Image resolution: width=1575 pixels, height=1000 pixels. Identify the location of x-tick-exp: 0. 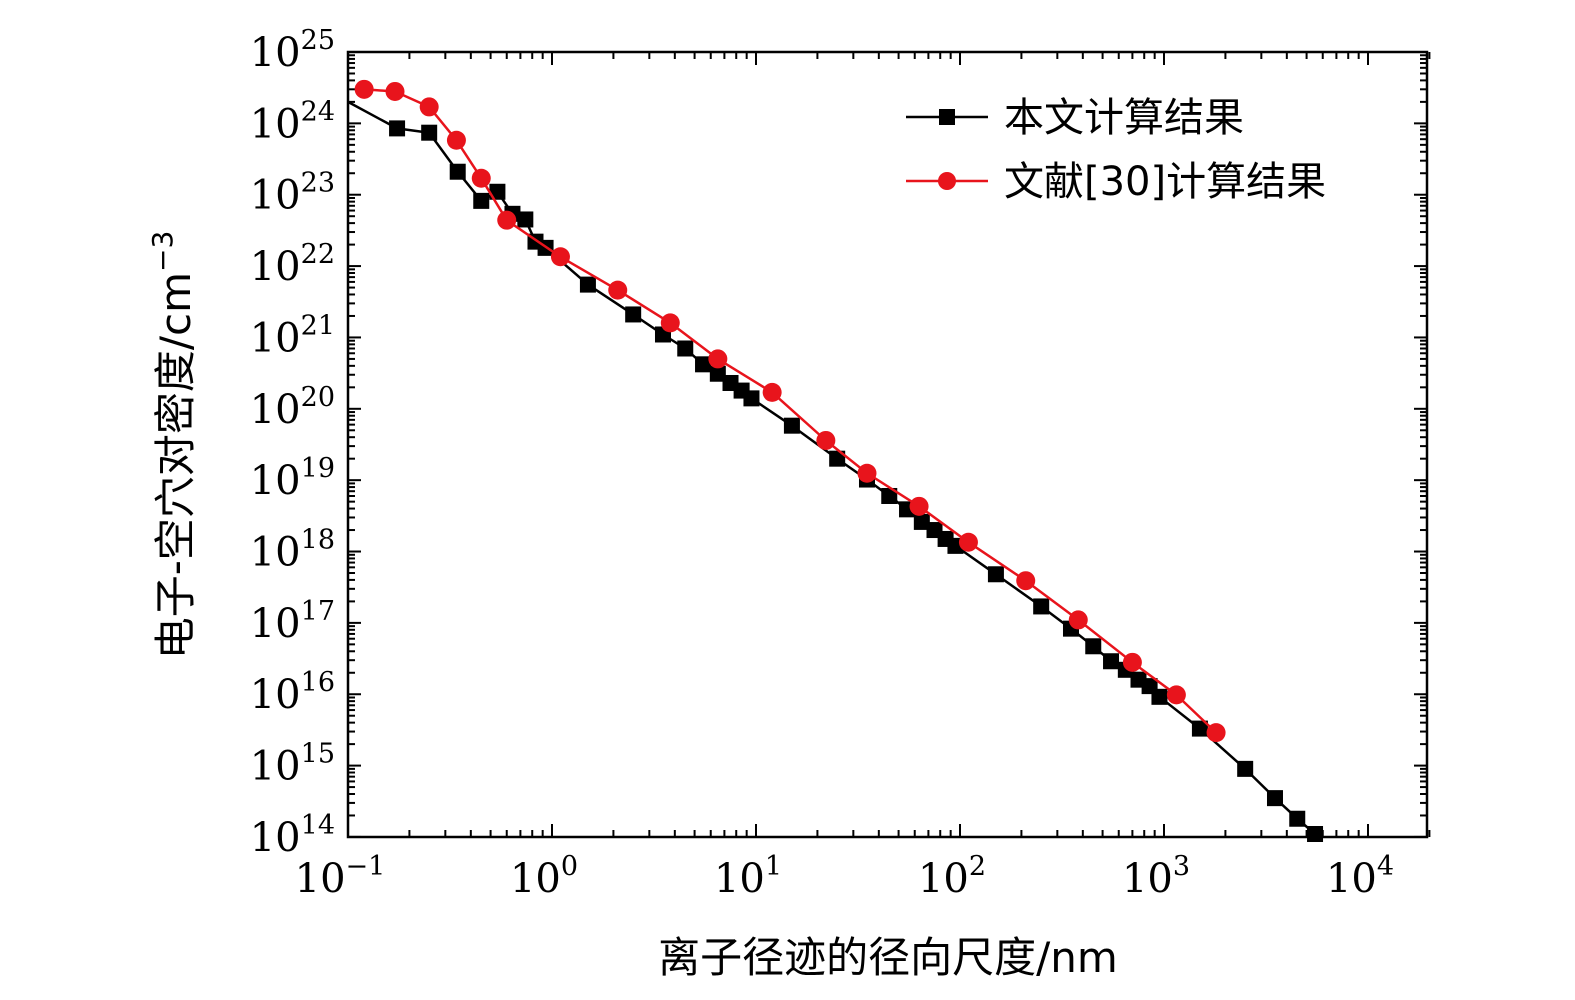
(569, 866).